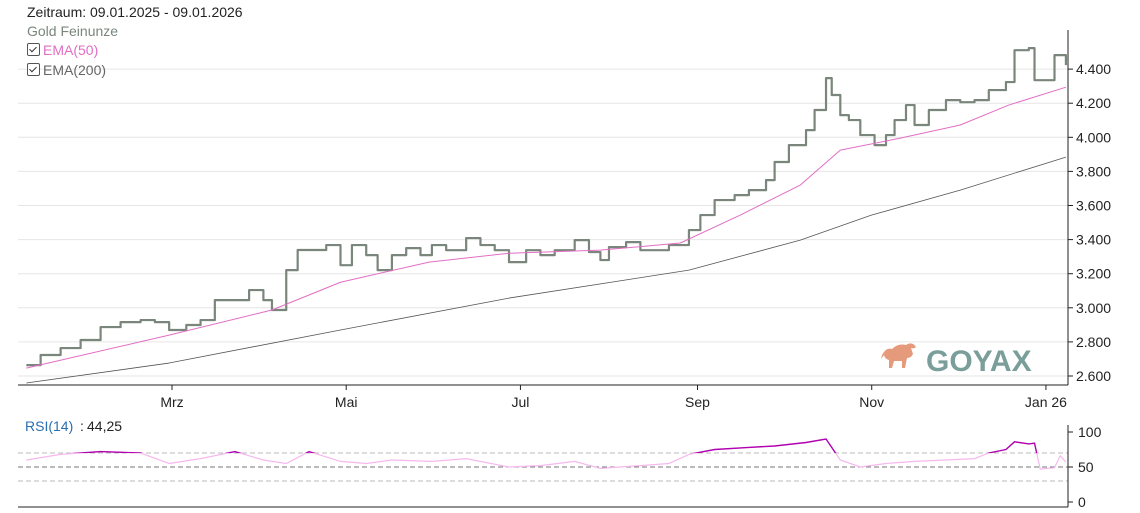  What do you see at coordinates (75, 70) in the screenshot?
I see `ema200-label: EMA(200)` at bounding box center [75, 70].